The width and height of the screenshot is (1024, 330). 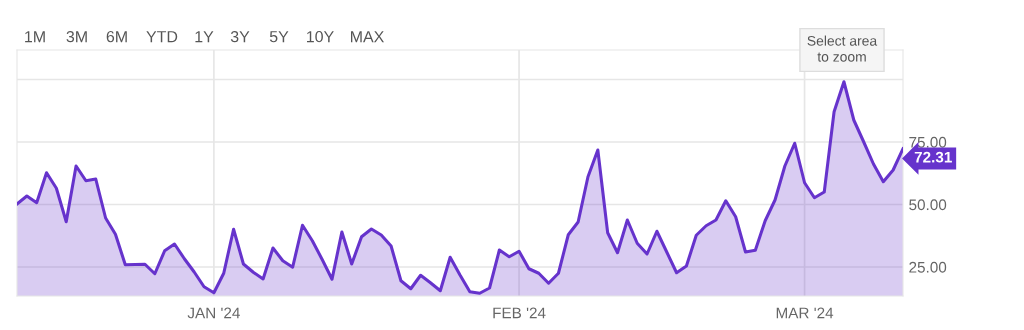 I want to click on annotation: 72.31, so click(x=933, y=157).